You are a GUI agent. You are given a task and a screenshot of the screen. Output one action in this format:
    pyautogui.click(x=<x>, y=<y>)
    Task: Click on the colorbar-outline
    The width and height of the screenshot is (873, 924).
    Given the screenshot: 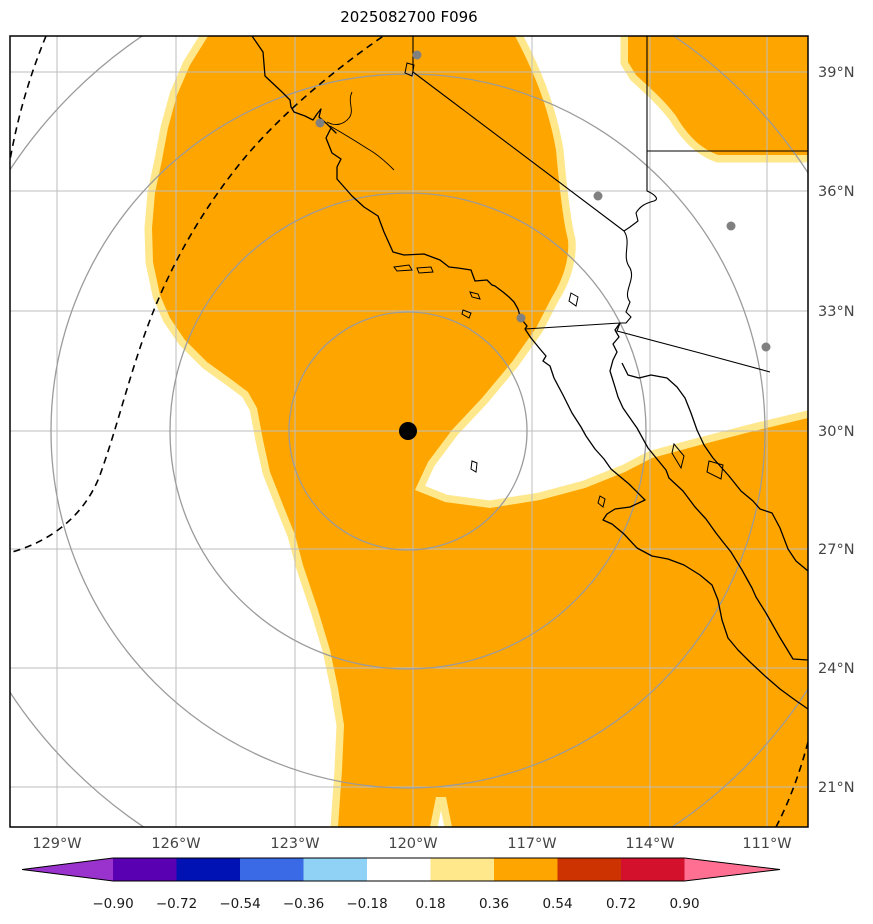 What is the action you would take?
    pyautogui.click(x=401, y=869)
    